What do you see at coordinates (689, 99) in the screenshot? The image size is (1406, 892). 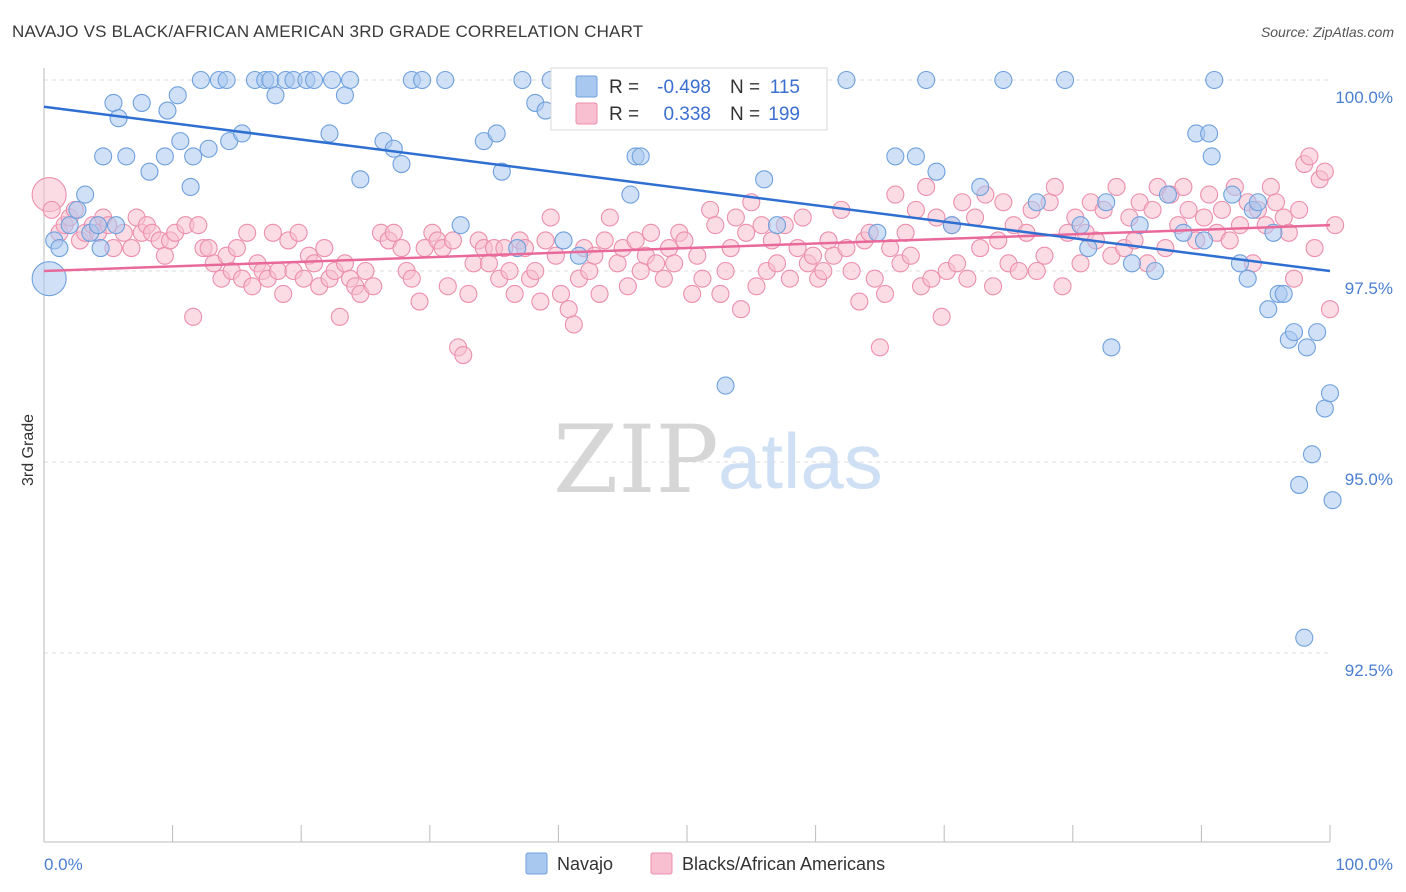 I see `legend: R = -0.498 N = 115 R = 0.338 N = 199` at bounding box center [689, 99].